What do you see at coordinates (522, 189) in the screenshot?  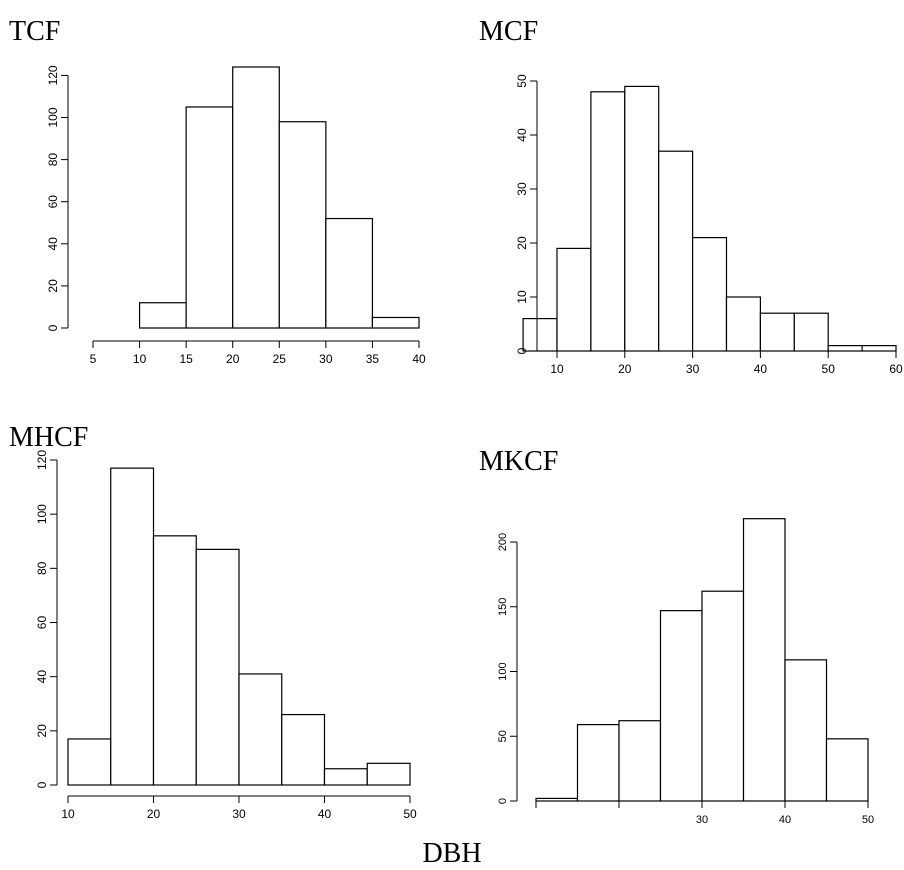 I see `y-tick-label: 30` at bounding box center [522, 189].